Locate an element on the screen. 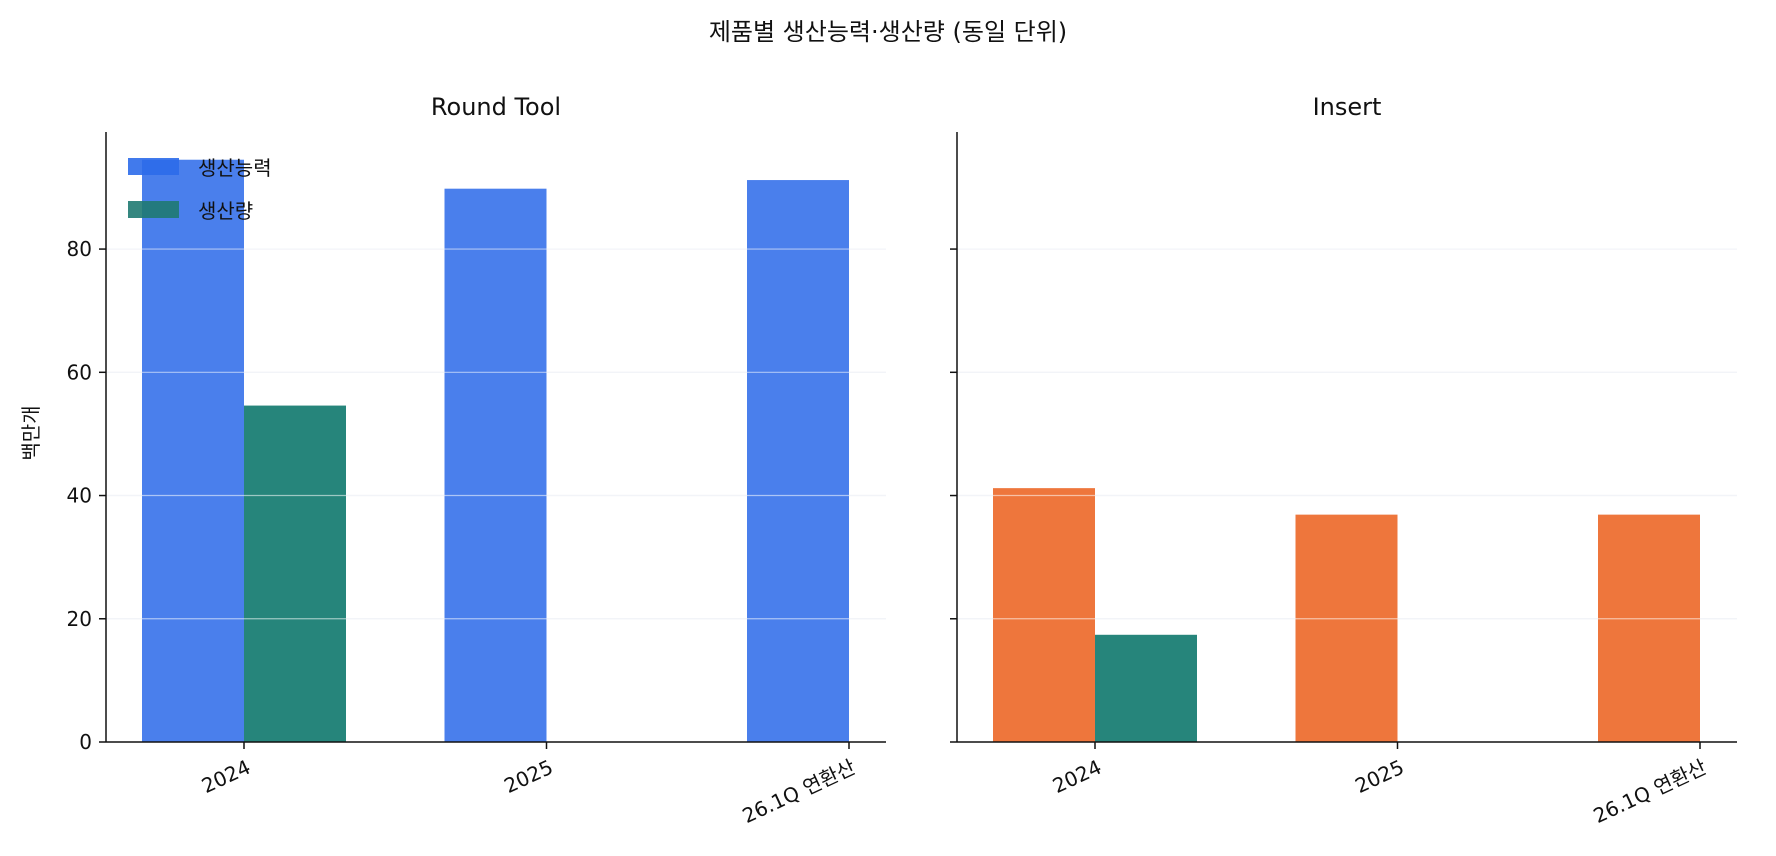 Image resolution: width=1776 pixels, height=856 pixels. legend-label: 생산능력 is located at coordinates (235, 168).